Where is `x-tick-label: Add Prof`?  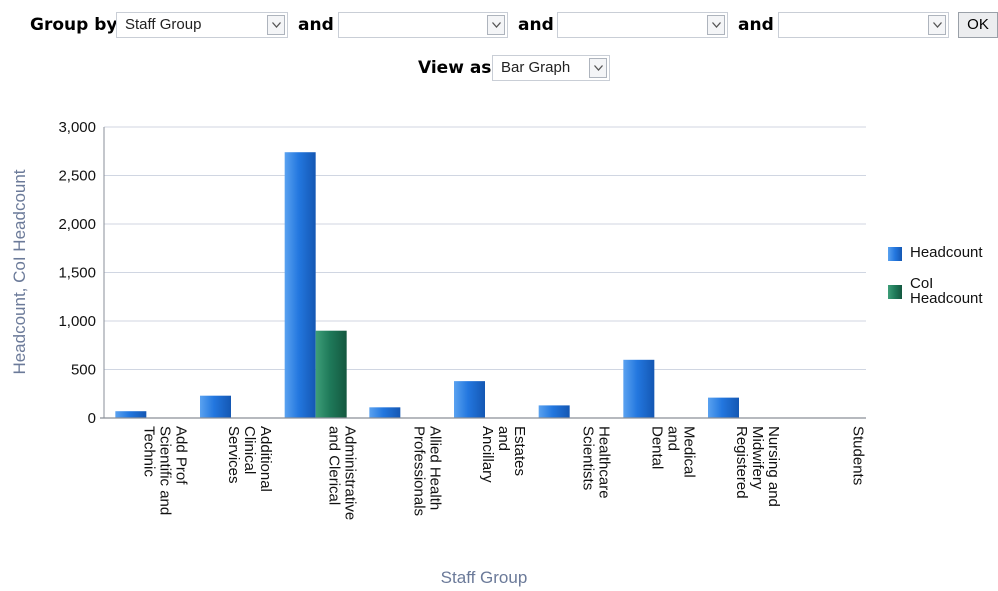 x-tick-label: Add Prof is located at coordinates (180, 455).